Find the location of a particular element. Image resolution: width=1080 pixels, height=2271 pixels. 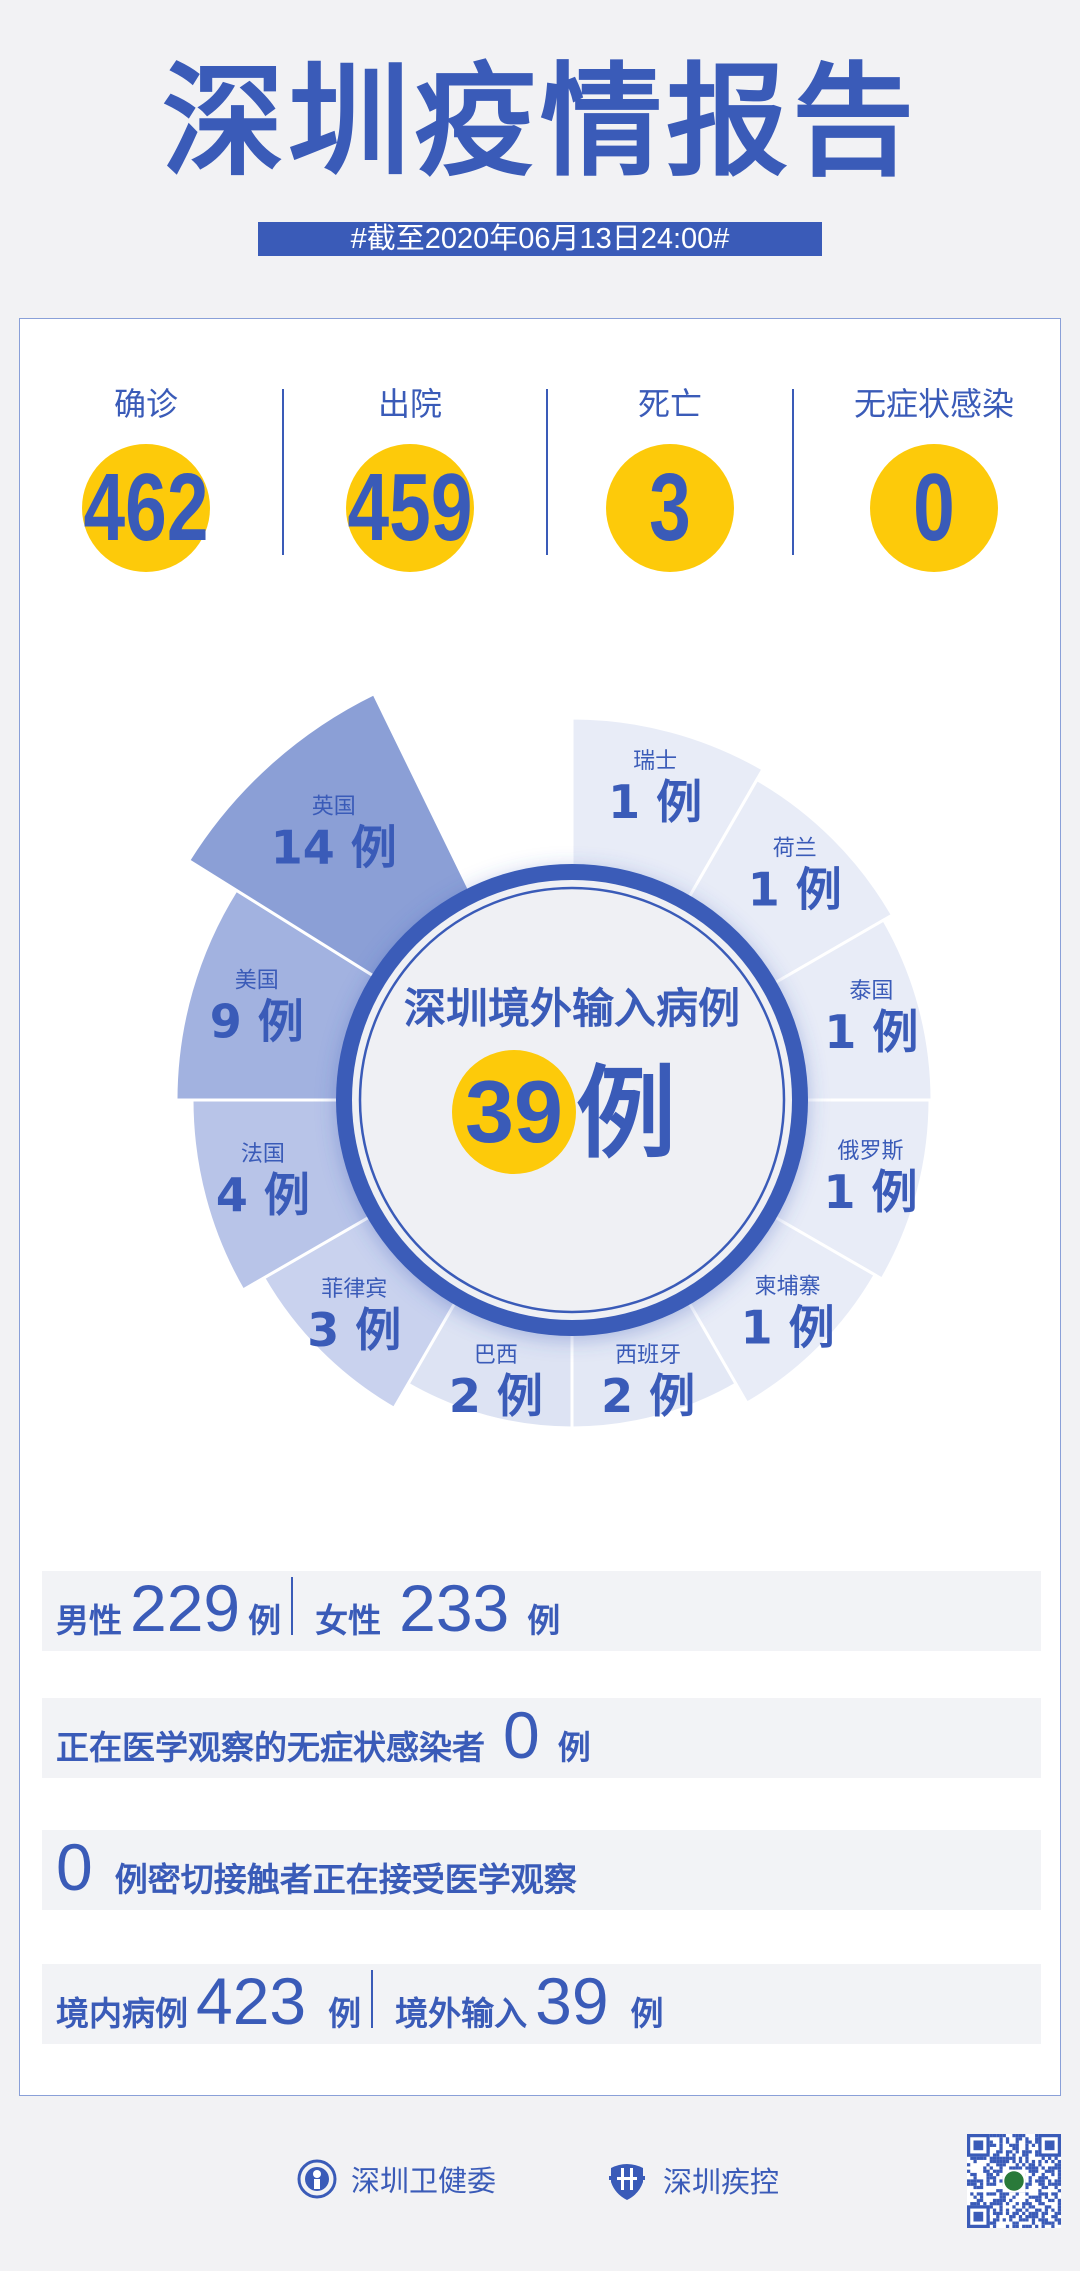

stat-asymptomatic: 无症状感染 0 is located at coordinates (934, 478).